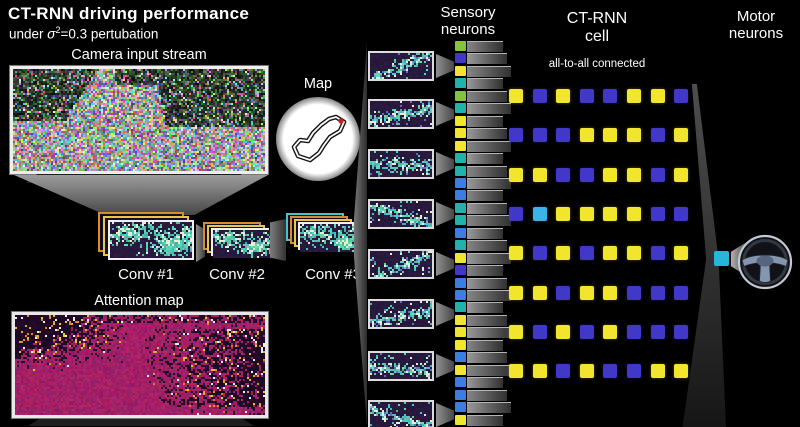 Image resolution: width=800 pixels, height=427 pixels. Describe the element at coordinates (597, 64) in the screenshot. I see `all-to-all-label: all-to-all connected` at that location.